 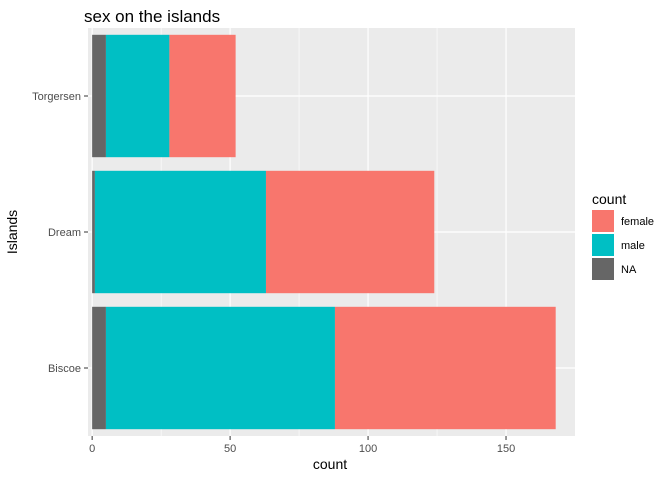 I want to click on y-axis-title: Islands, so click(x=12, y=232).